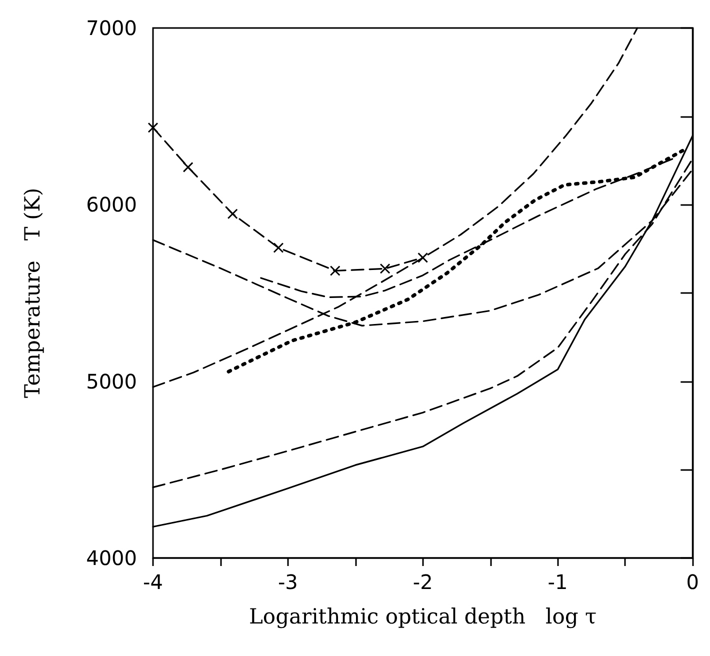 This screenshot has width=710, height=656. What do you see at coordinates (288, 582) in the screenshot?
I see `x-tick-label: -3` at bounding box center [288, 582].